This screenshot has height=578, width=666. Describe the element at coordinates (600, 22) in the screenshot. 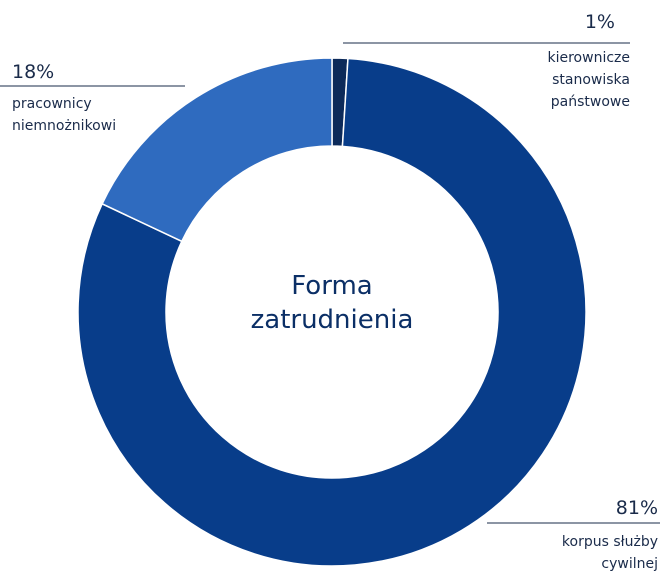

I see `value-label: 1%` at that location.